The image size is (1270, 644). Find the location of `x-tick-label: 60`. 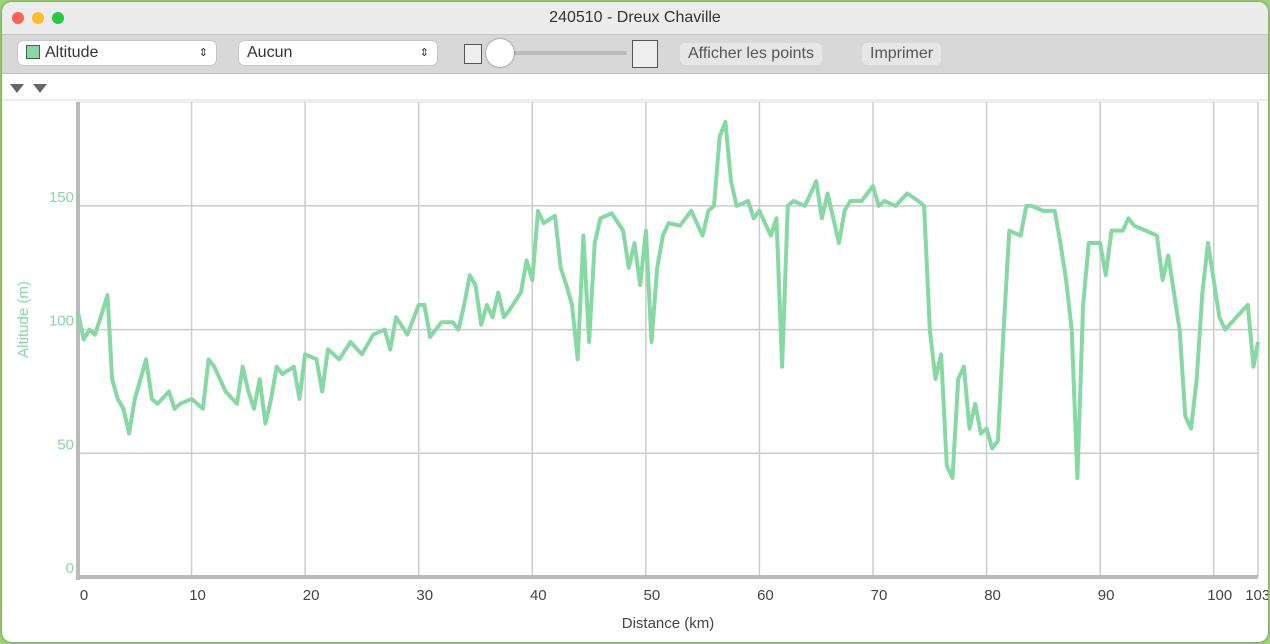

x-tick-label: 60 is located at coordinates (765, 595).